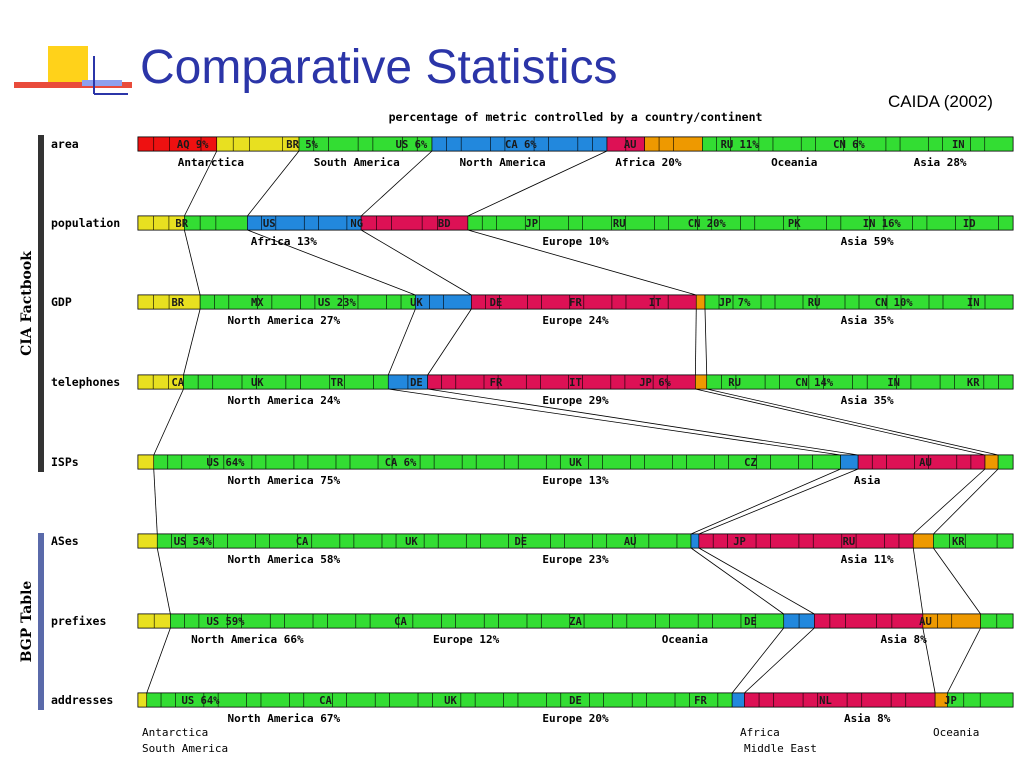  I want to click on country-label: AQ 9%, so click(193, 145).